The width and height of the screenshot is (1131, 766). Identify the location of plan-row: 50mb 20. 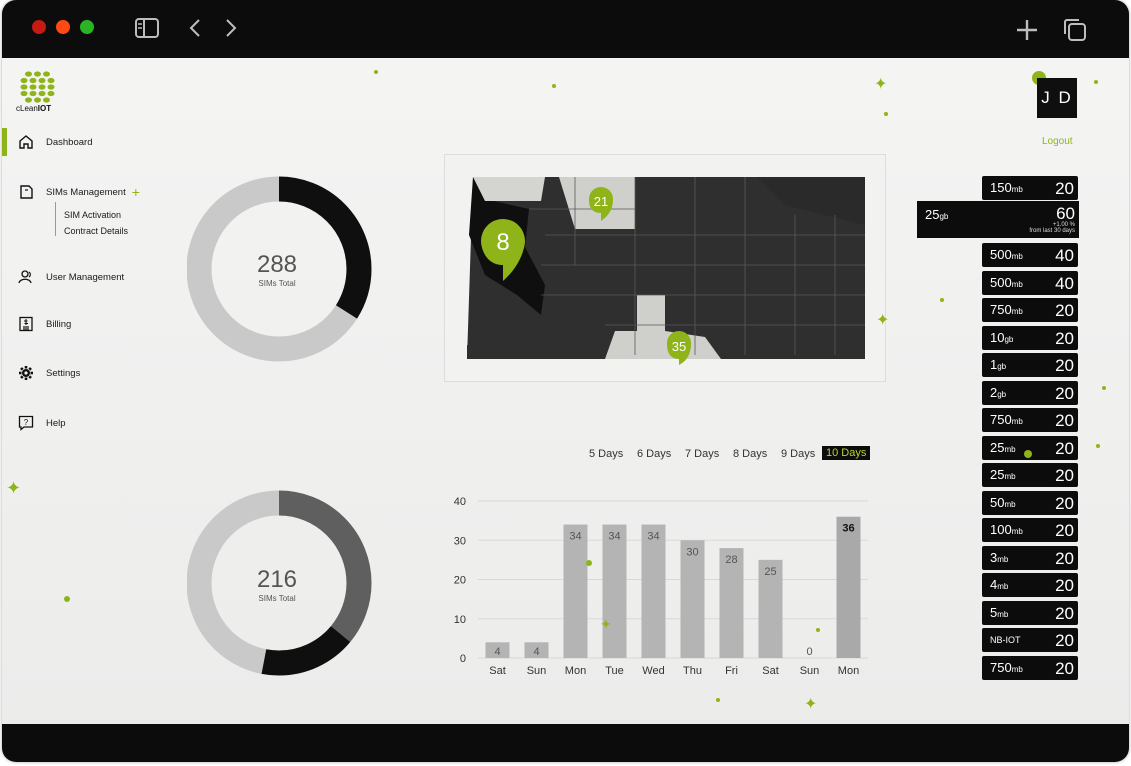
(1030, 502).